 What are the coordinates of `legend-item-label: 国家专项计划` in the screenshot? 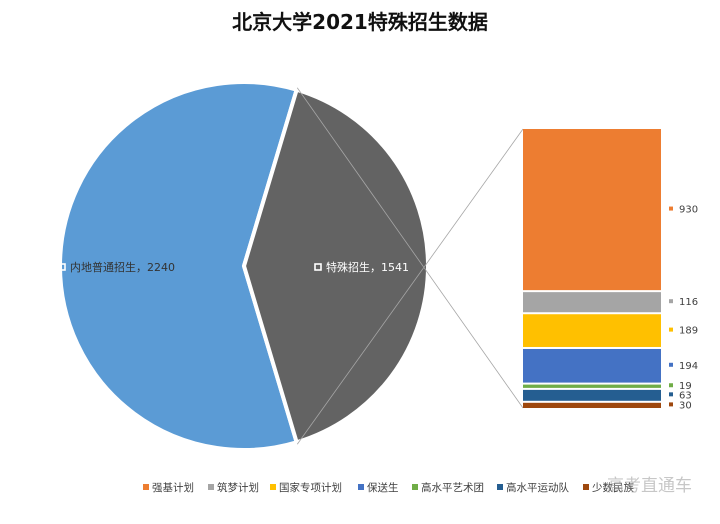 It's located at (310, 487).